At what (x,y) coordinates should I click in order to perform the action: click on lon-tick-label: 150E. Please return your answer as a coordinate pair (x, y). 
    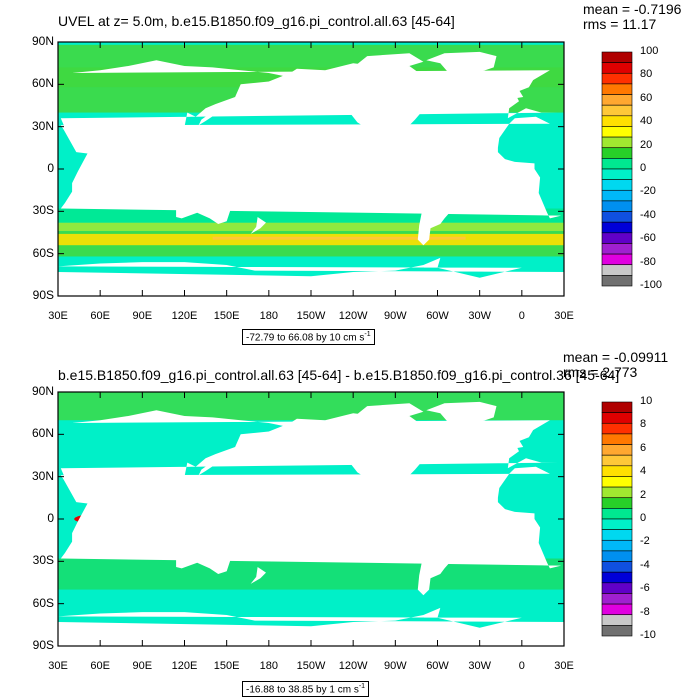
    Looking at the image, I should click on (226, 316).